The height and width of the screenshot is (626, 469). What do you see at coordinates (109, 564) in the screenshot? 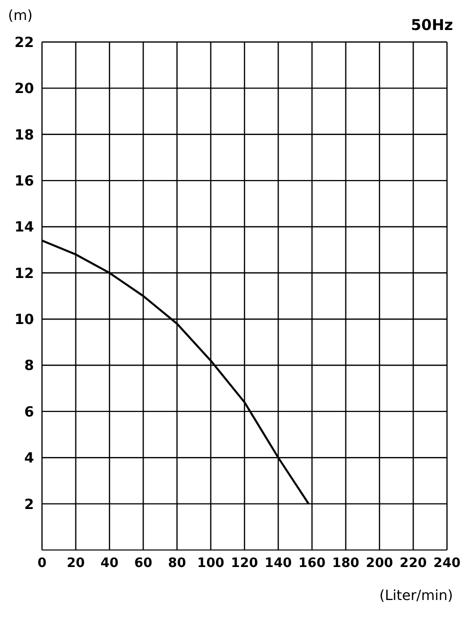
I see `x-tick-label: 40` at bounding box center [109, 564].